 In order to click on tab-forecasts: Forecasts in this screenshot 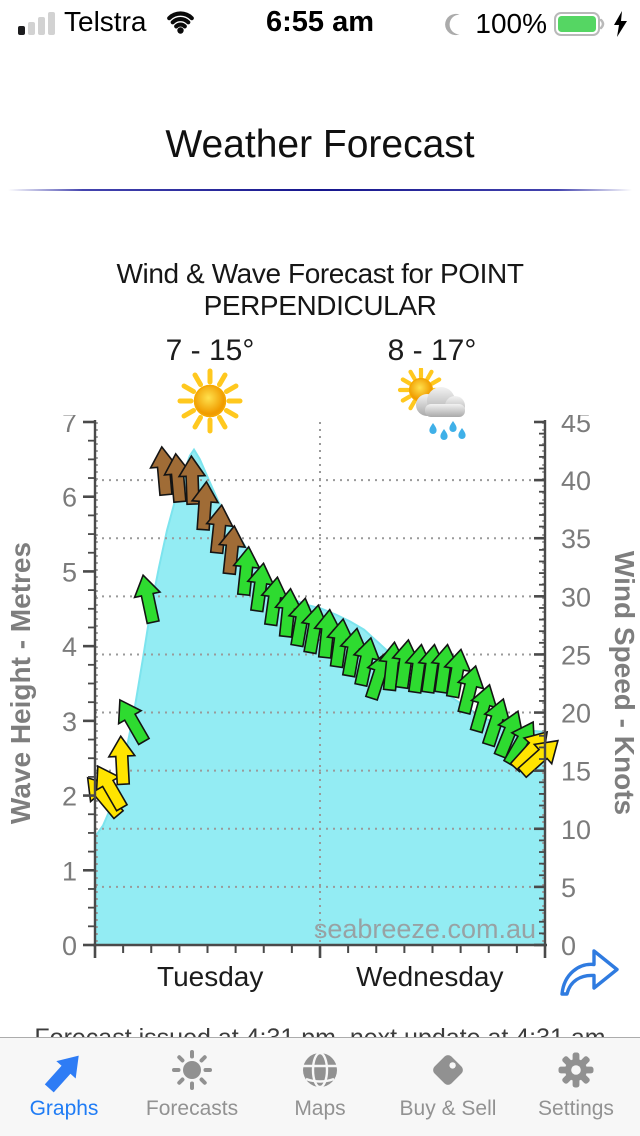, I will do `click(192, 1087)`.